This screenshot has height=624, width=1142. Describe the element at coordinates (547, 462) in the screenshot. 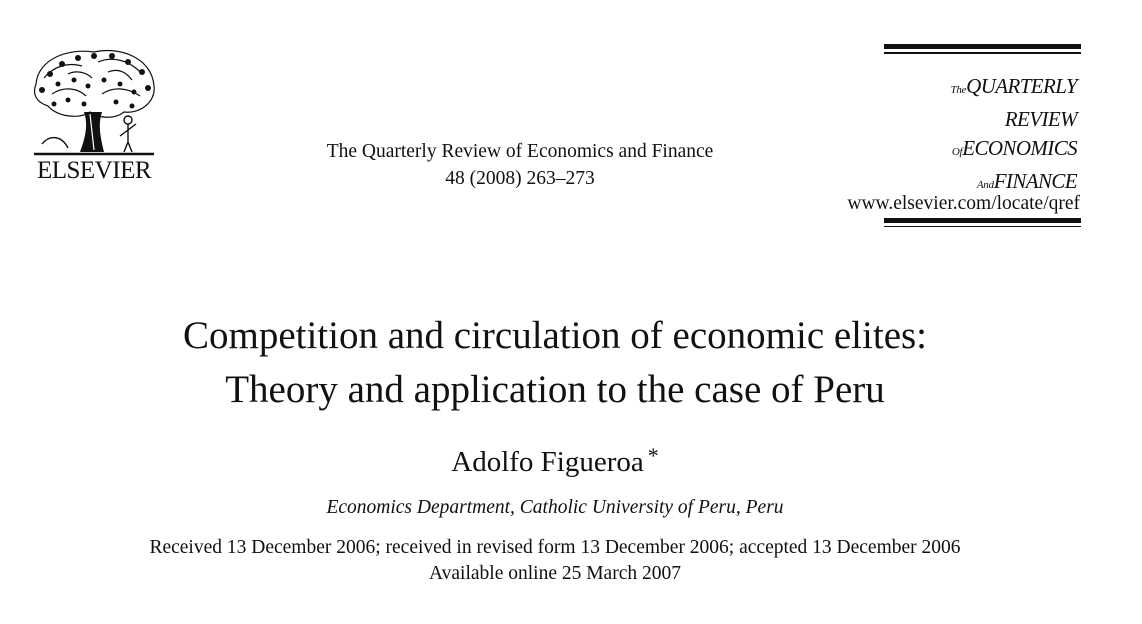

I see `author-name: Adolfo Figueroa` at that location.